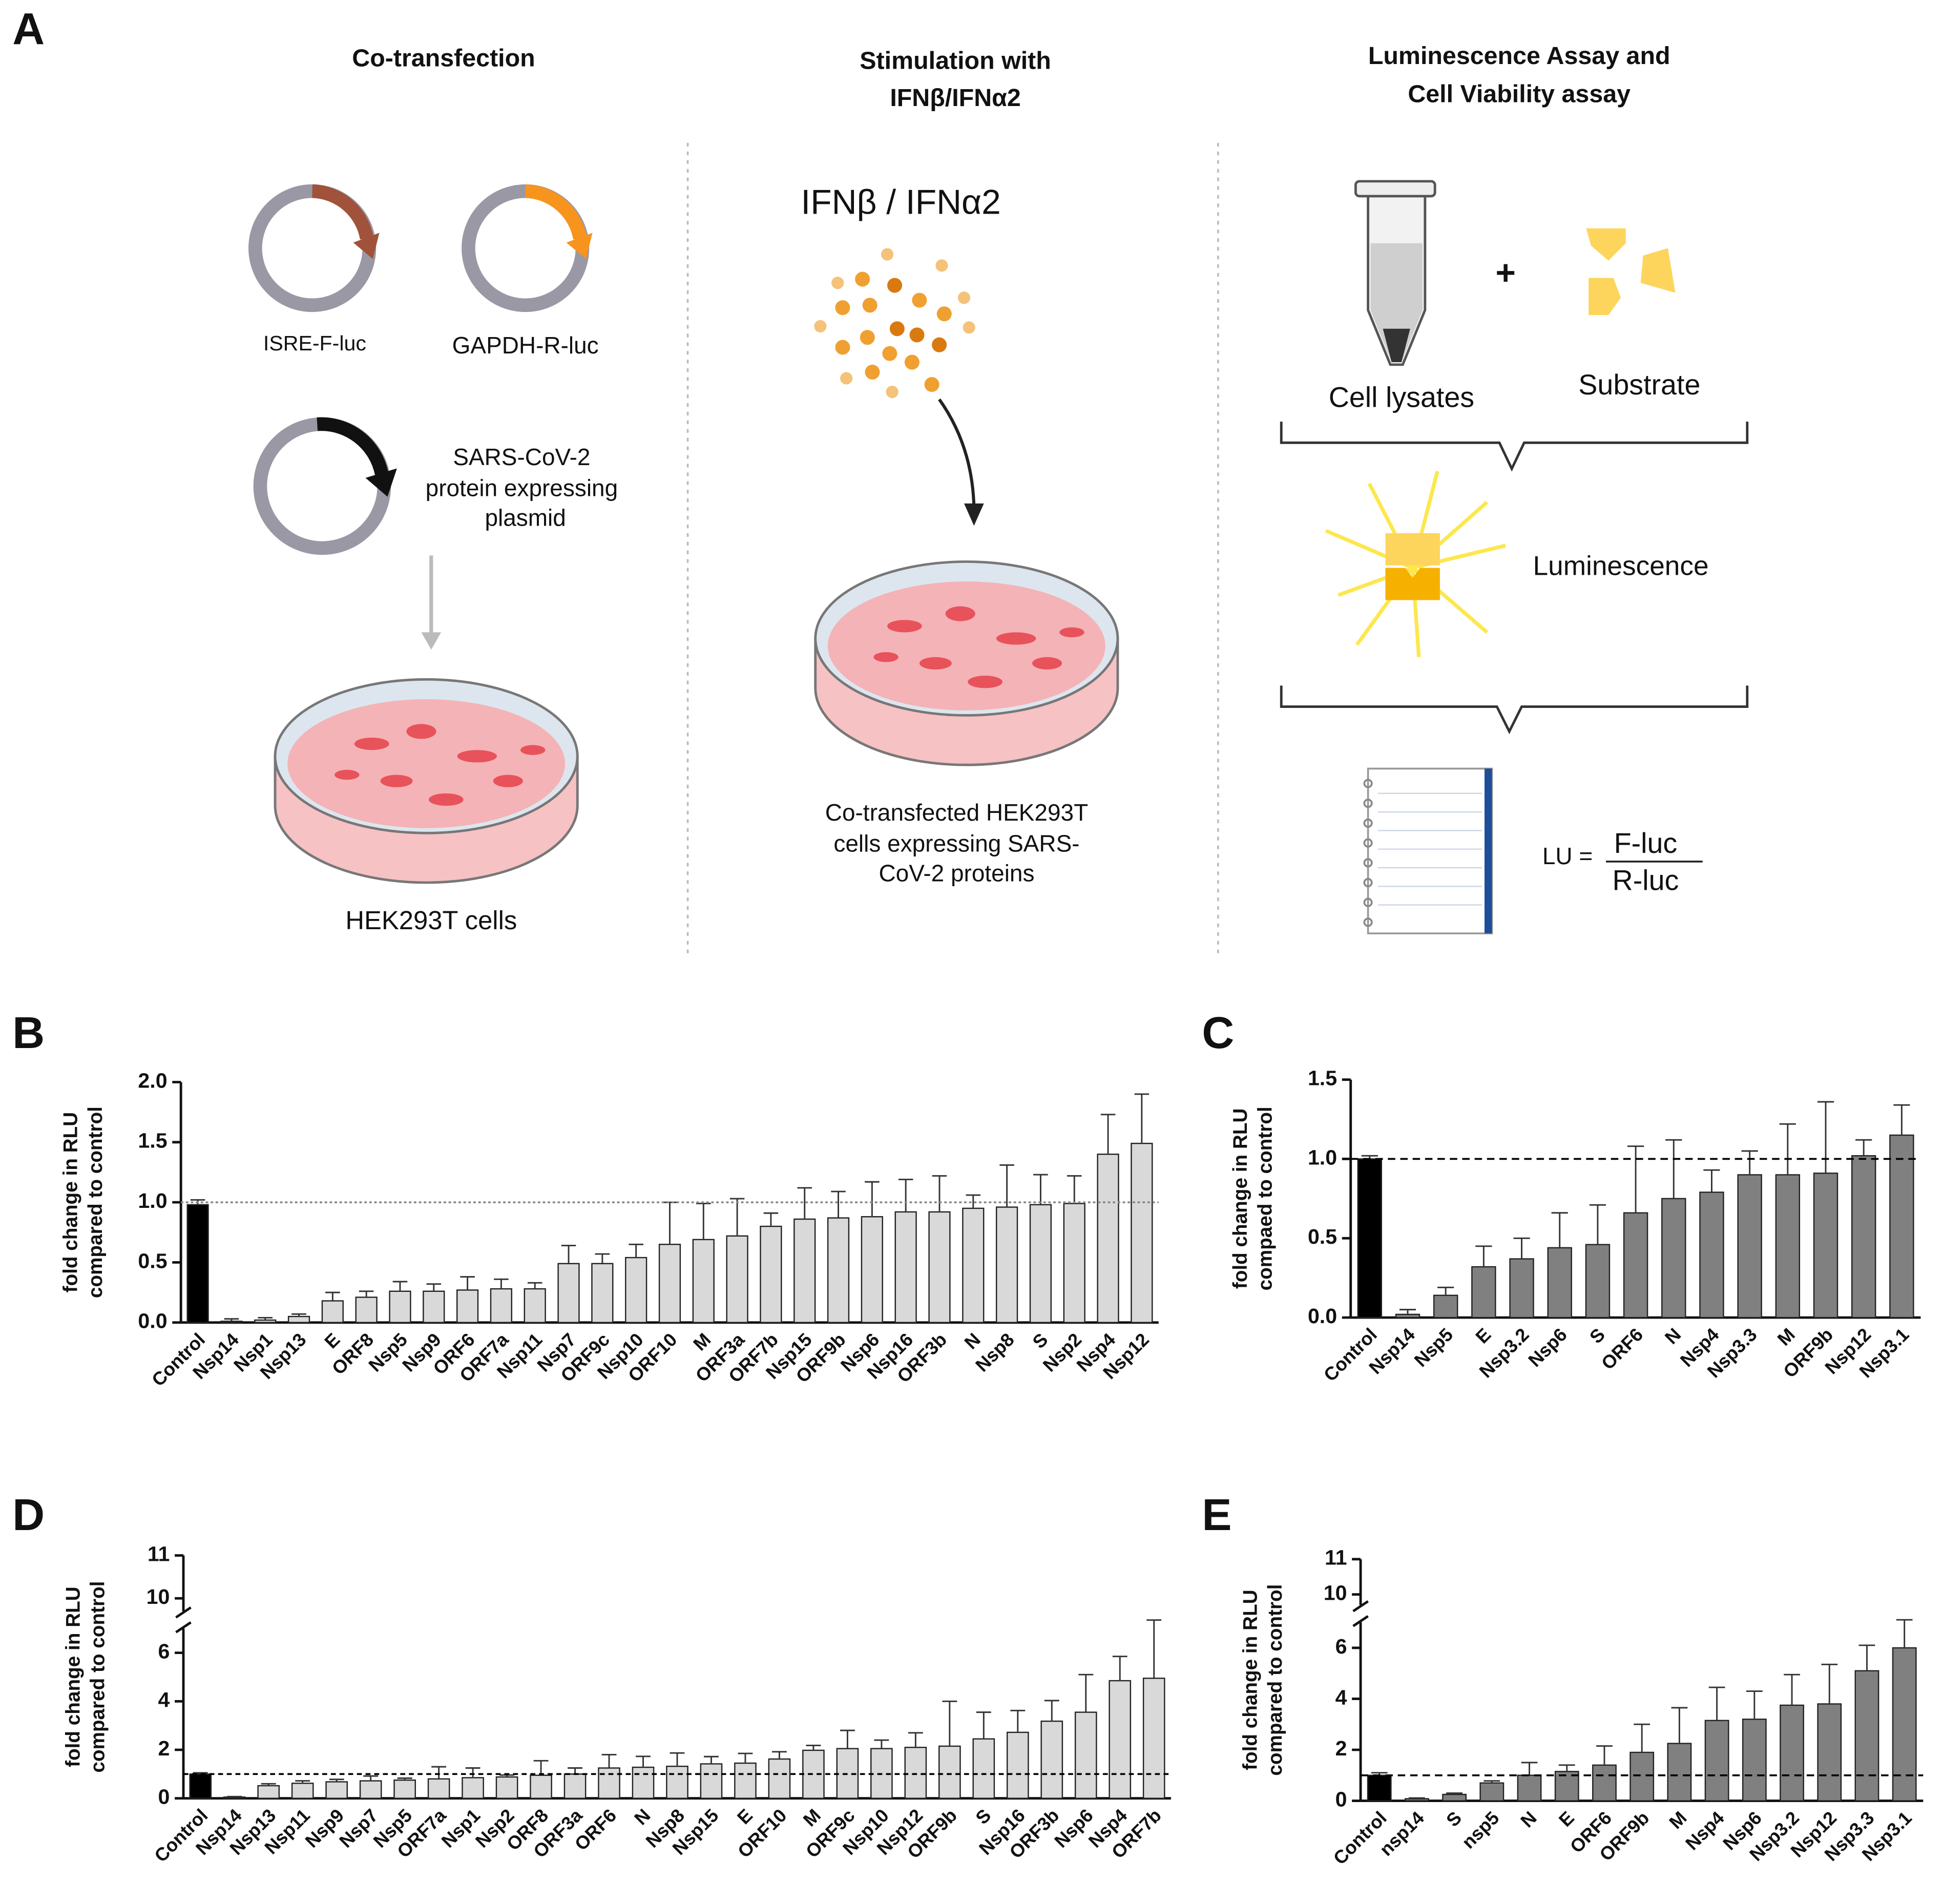 Image resolution: width=1943 pixels, height=1904 pixels. What do you see at coordinates (29, 29) in the screenshot?
I see `panel-label: A` at bounding box center [29, 29].